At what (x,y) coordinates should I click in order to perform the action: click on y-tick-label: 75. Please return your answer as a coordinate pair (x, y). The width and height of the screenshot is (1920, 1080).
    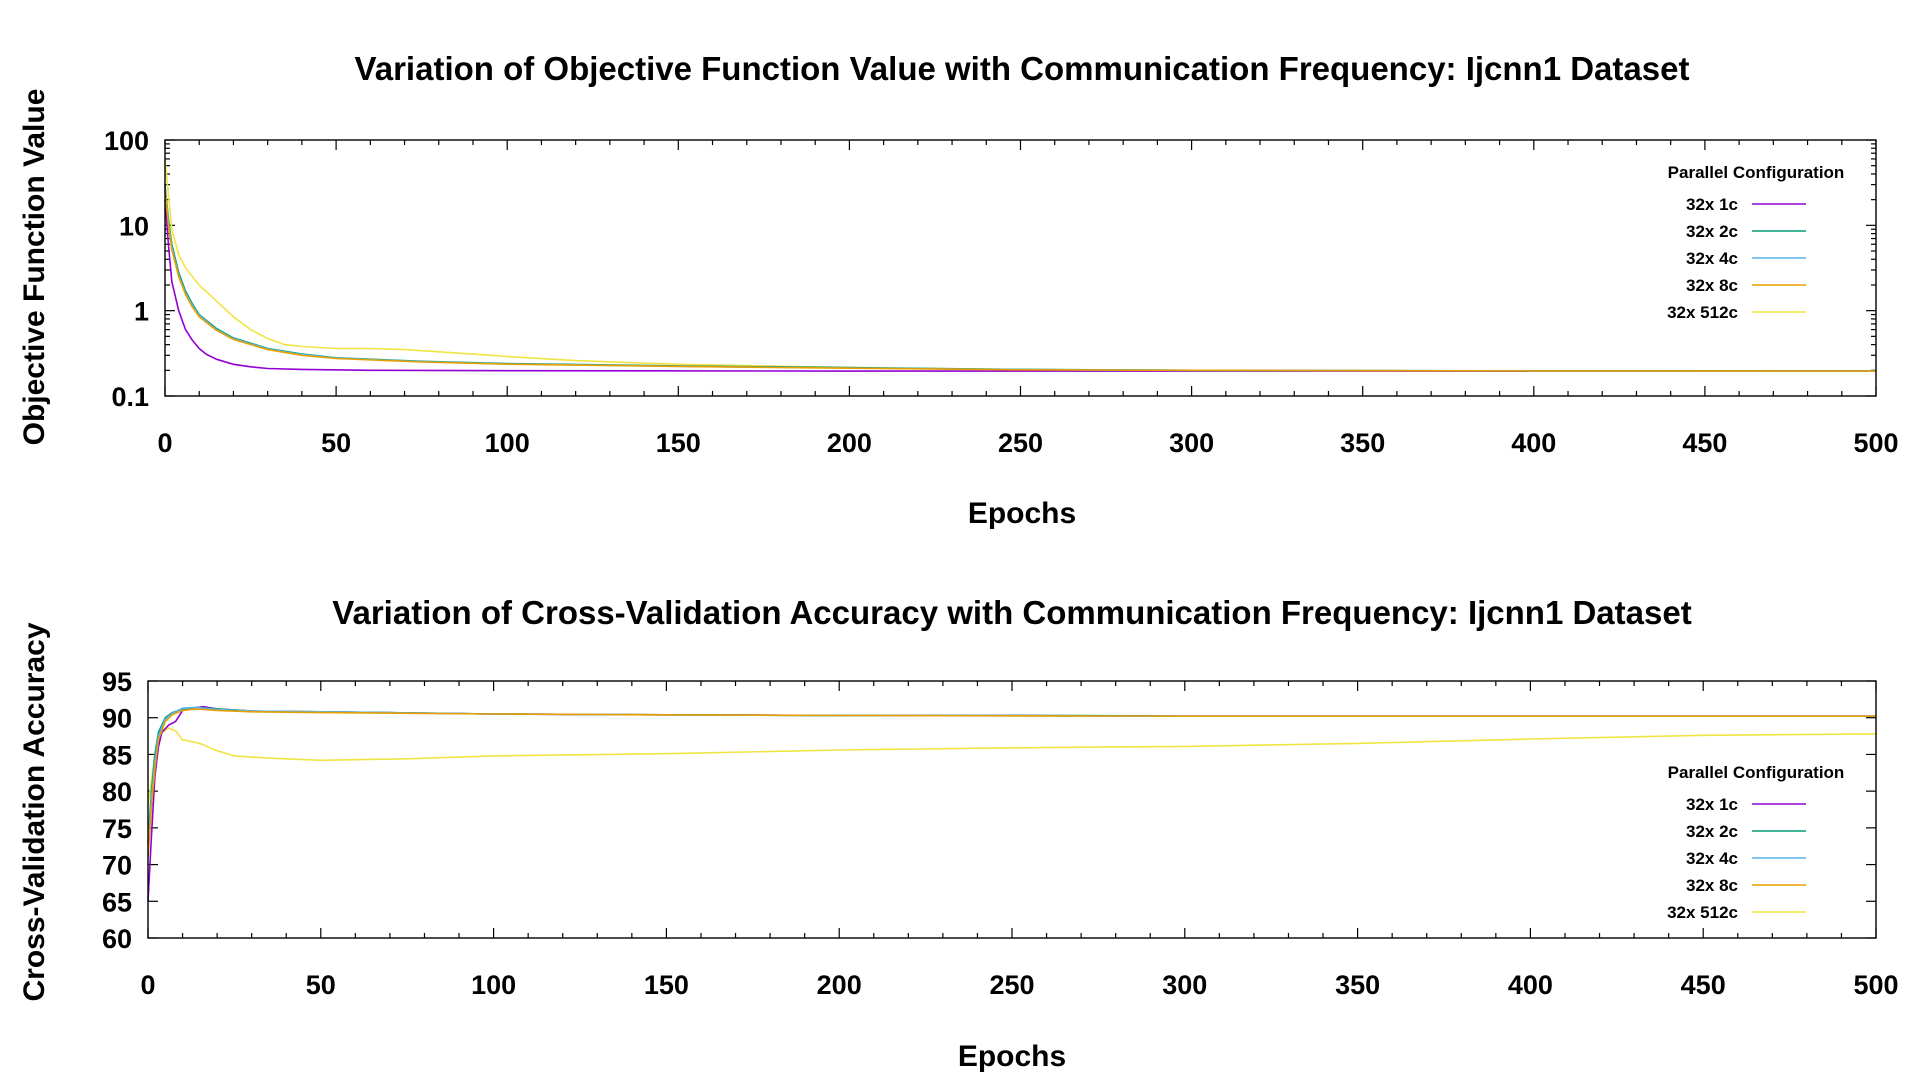
    Looking at the image, I should click on (117, 829).